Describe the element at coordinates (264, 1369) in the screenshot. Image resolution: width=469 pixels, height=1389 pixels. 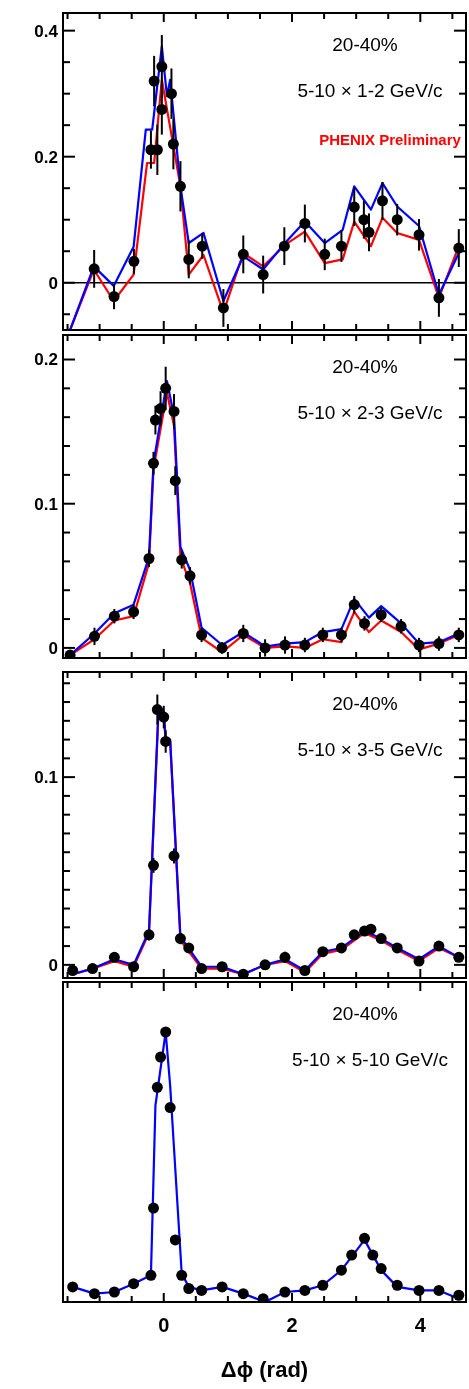
I see `x-axis-title: Δϕ (rad)` at that location.